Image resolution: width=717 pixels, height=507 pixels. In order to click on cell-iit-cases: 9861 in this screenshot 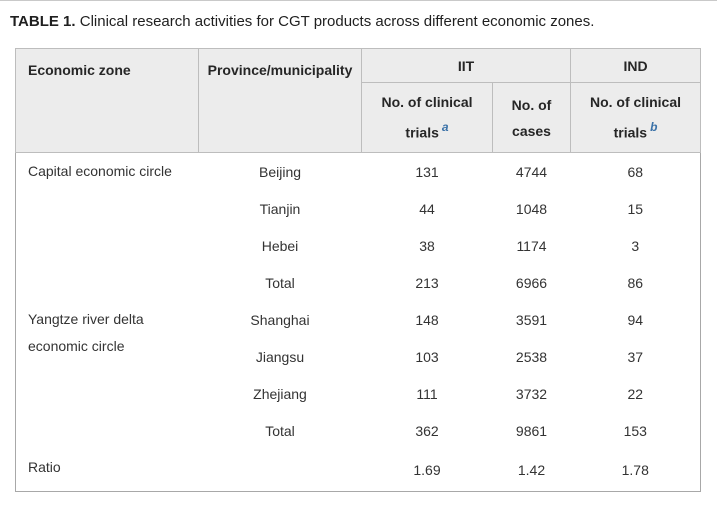, I will do `click(531, 430)`.